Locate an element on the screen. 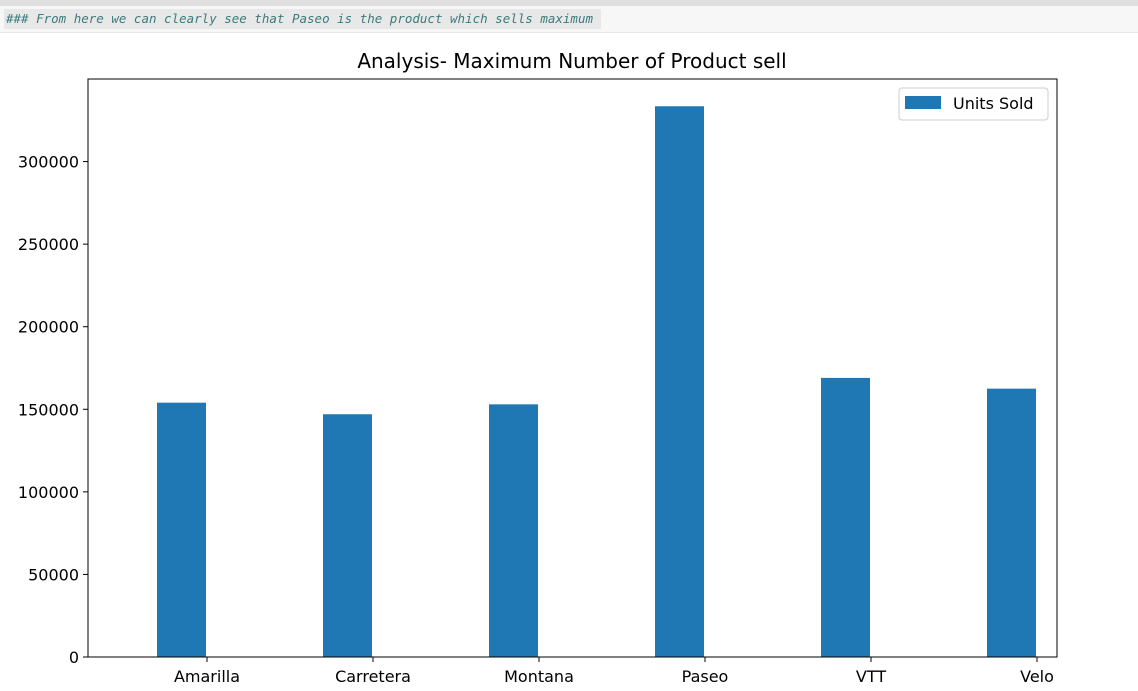 This screenshot has width=1138, height=691. y-axis: 0 50000 100000 150000 200000 250000 300000 is located at coordinates (53, 410).